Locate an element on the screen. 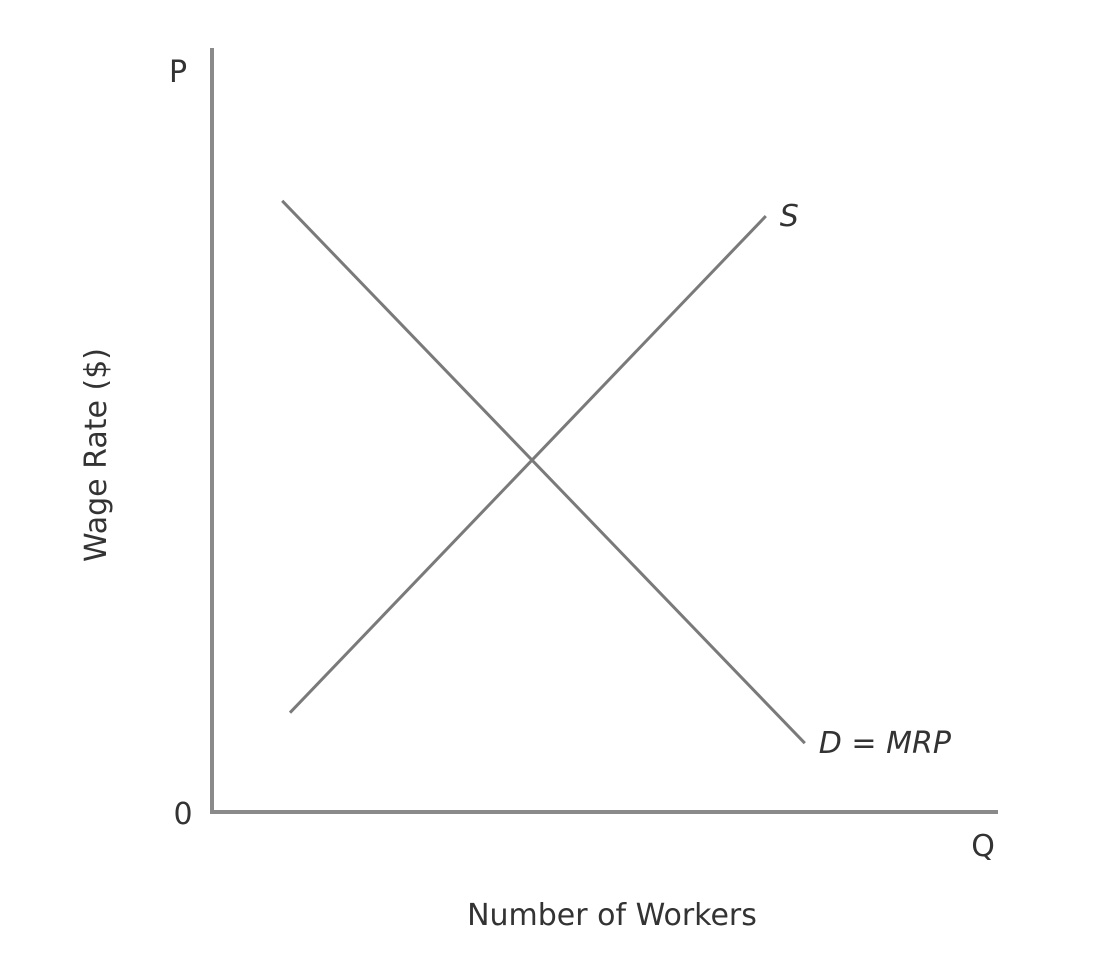 This screenshot has width=1100, height=957. x-axis-end-label: Q is located at coordinates (983, 846).